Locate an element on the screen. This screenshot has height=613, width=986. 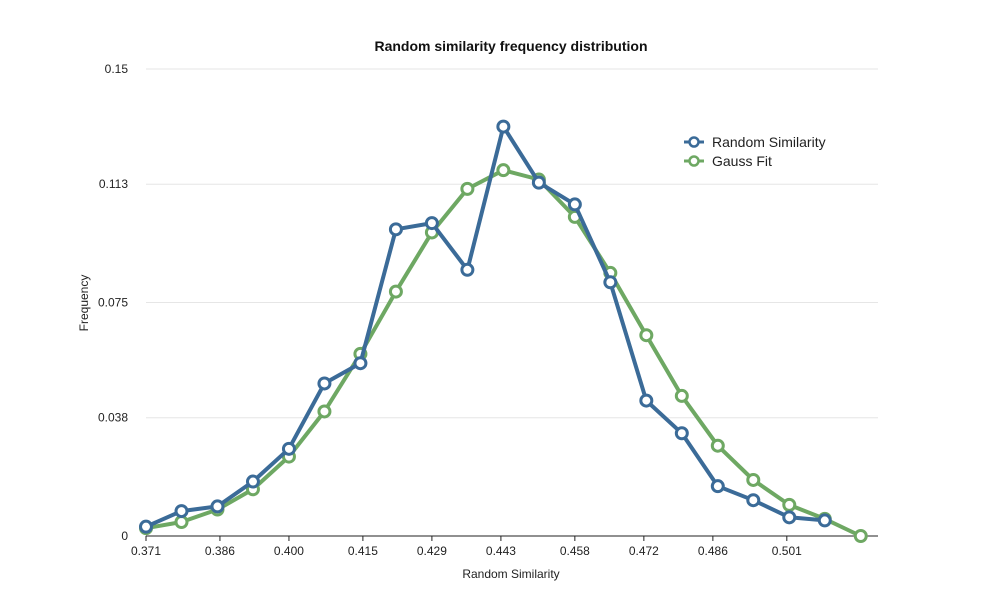
y-axis-ticks: 0 0.038 0.075 0.113 0.15 is located at coordinates (113, 302).